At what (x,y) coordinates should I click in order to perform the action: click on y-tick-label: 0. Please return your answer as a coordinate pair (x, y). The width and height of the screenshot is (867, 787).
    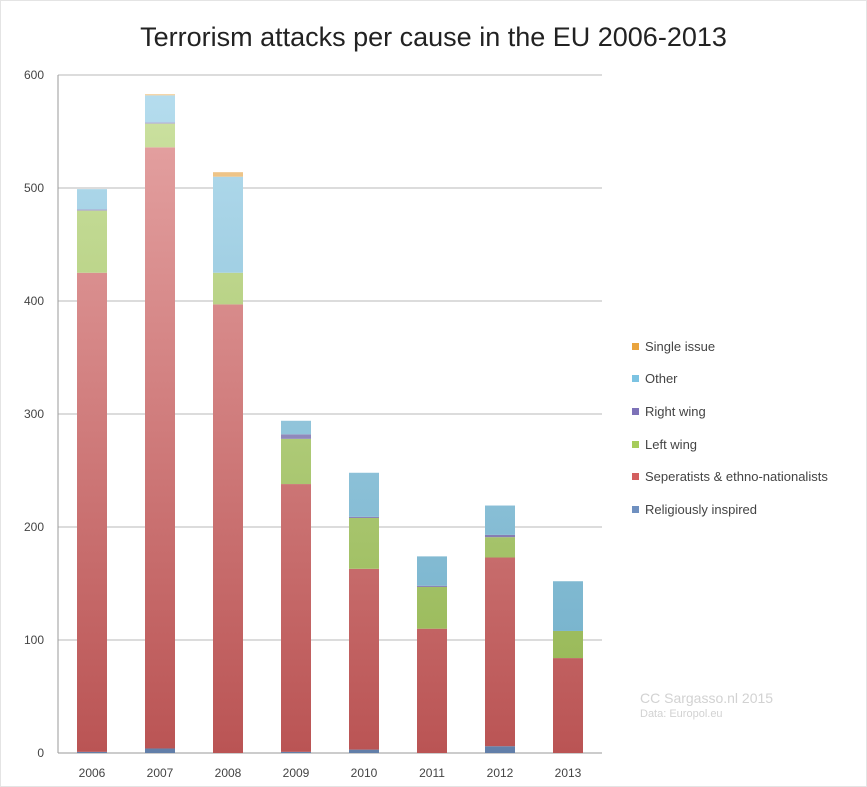
    Looking at the image, I should click on (40, 753).